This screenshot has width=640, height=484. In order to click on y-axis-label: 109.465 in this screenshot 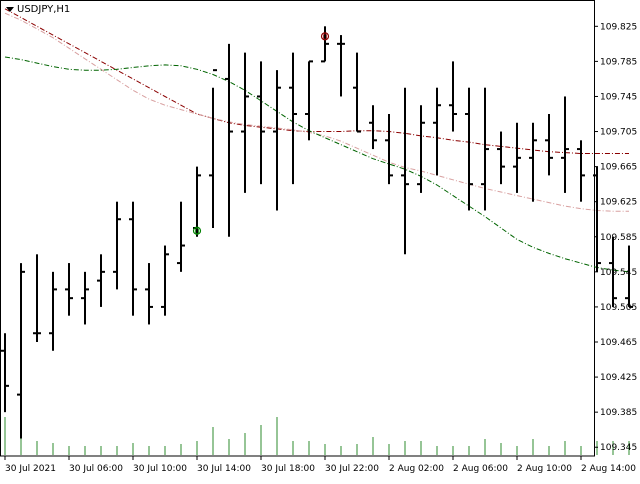, I will do `click(618, 343)`.